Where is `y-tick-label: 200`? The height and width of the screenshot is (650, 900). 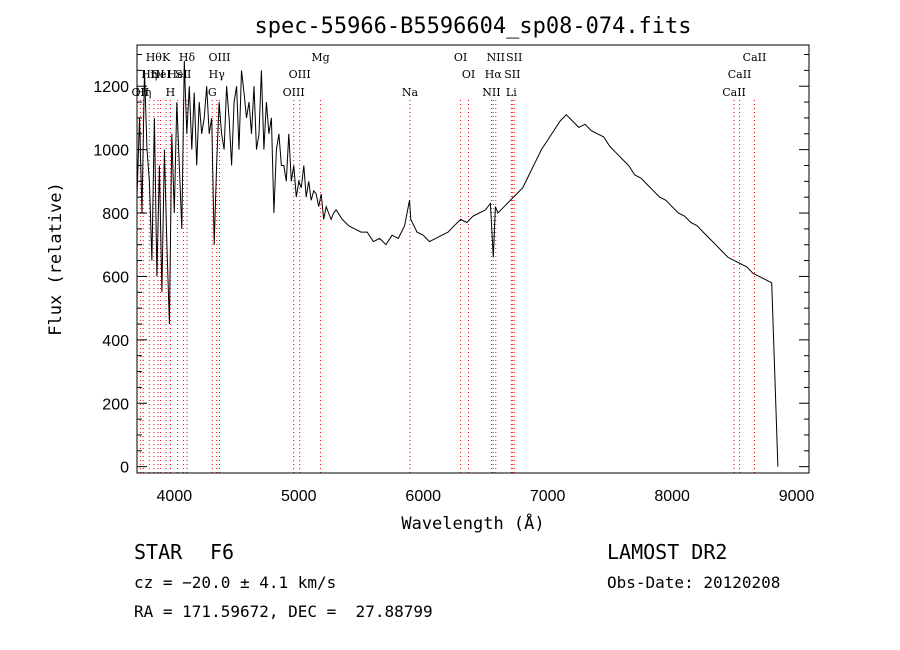
y-tick-label: 200 is located at coordinates (115, 404).